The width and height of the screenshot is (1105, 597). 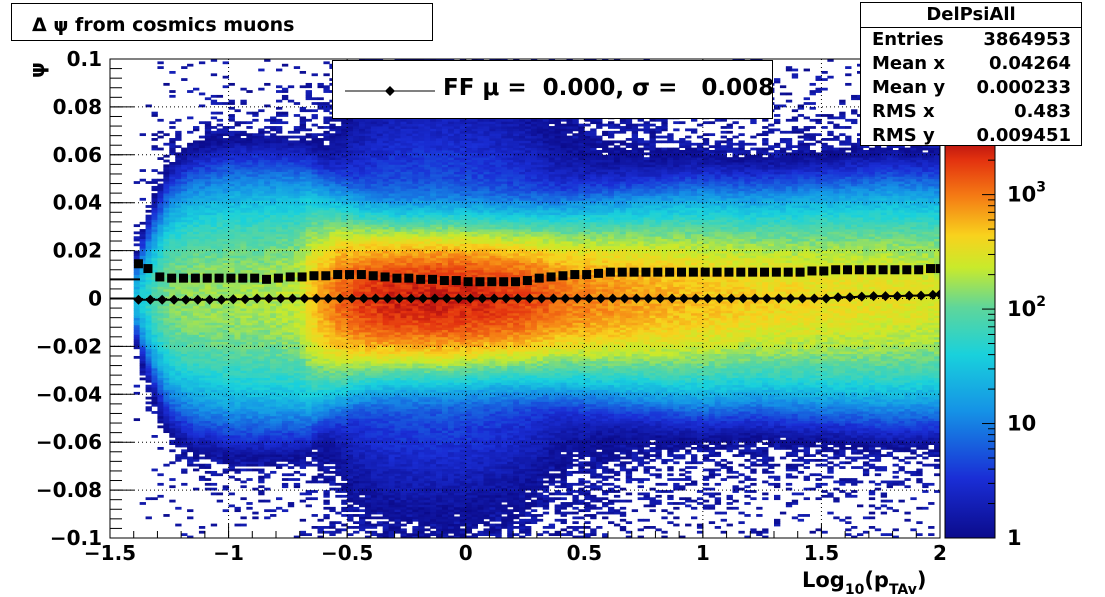 What do you see at coordinates (77, 155) in the screenshot?
I see `y-tick-label: 0.06` at bounding box center [77, 155].